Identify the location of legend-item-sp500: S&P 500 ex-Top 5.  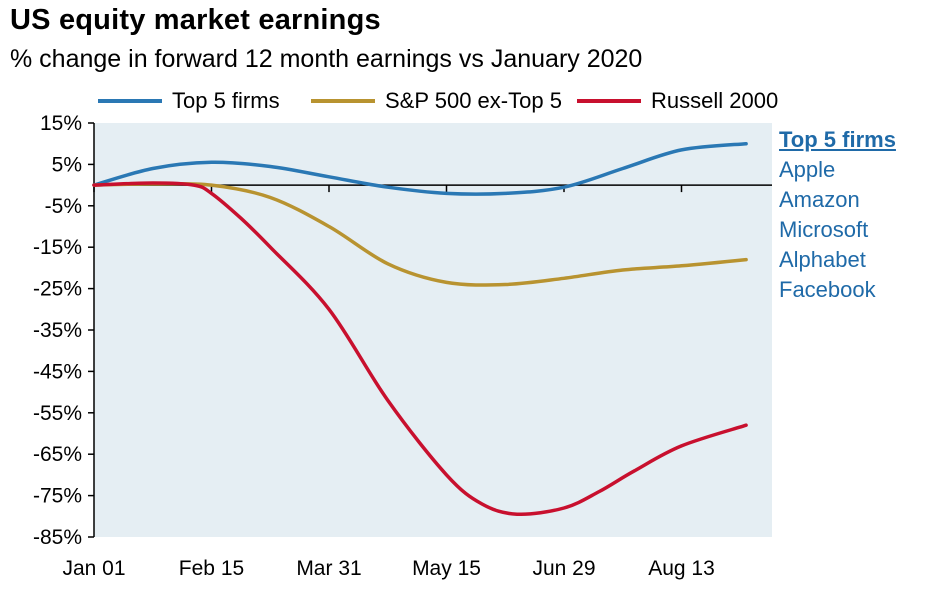
(436, 101).